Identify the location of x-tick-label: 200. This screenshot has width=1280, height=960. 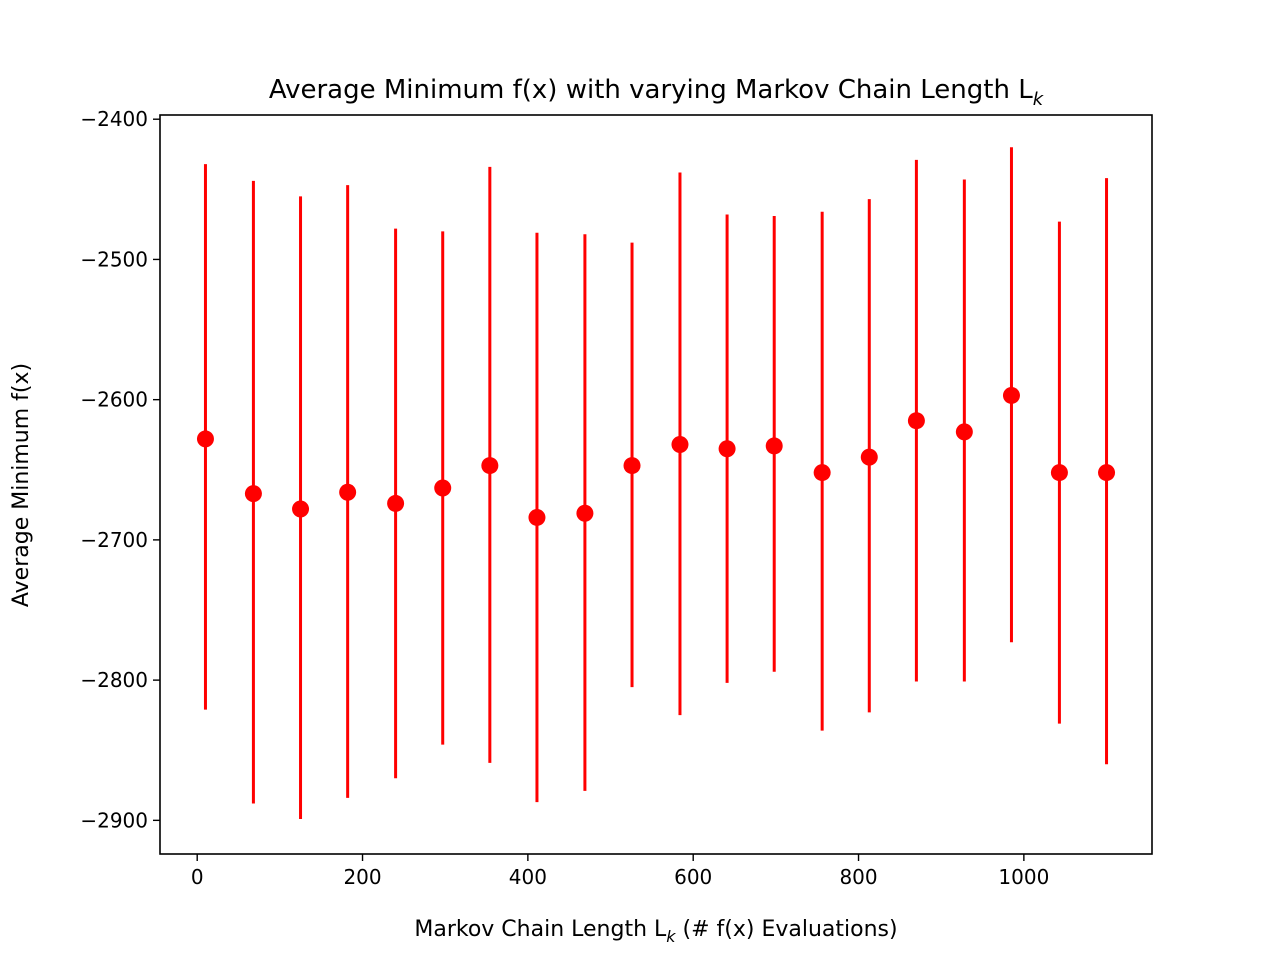
(362, 877).